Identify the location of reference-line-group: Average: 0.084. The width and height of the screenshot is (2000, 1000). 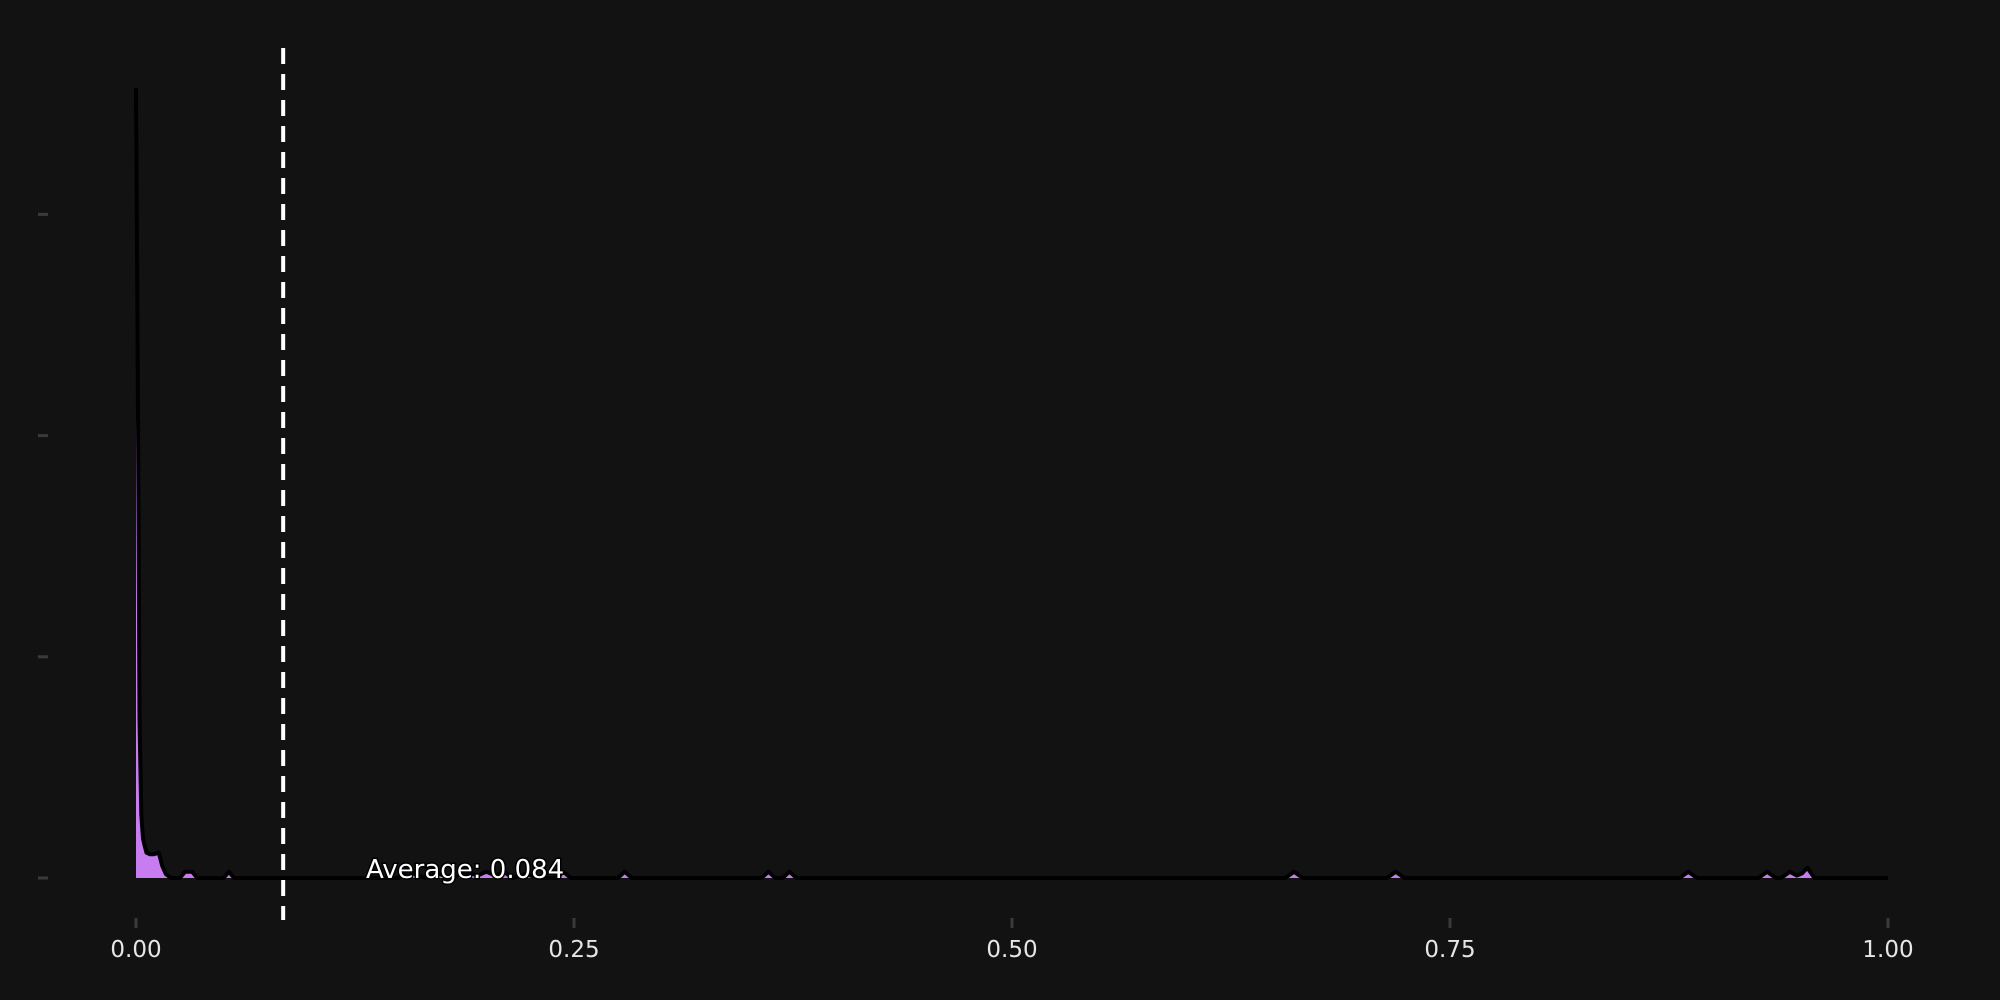
(423, 484).